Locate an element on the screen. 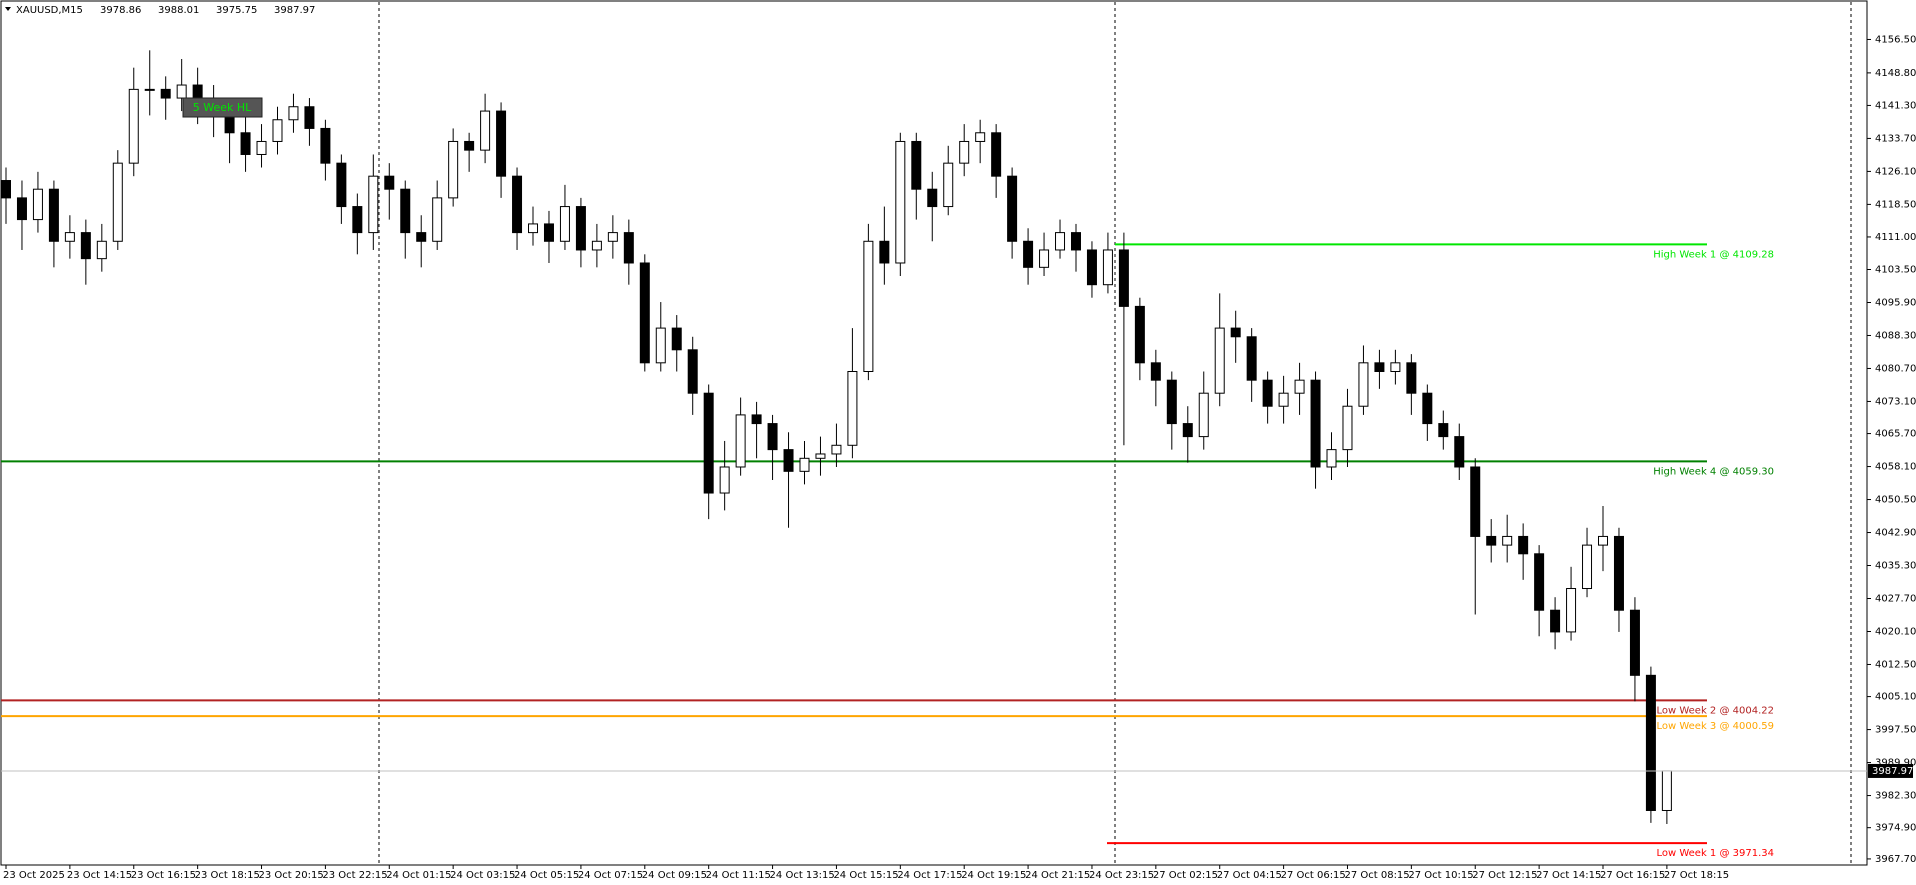 Image resolution: width=1916 pixels, height=885 pixels. y-tick-label: 4148.80 is located at coordinates (1895, 73).